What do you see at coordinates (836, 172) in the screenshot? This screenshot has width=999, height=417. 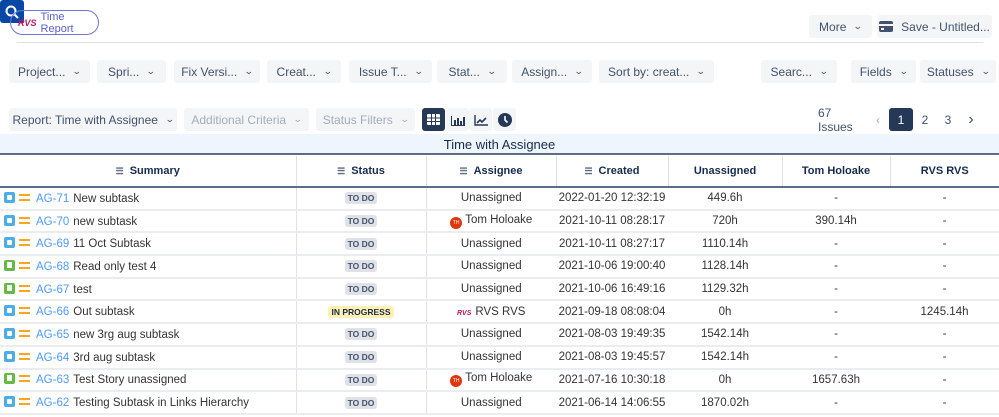 I see `column-header: Tom Holoake` at bounding box center [836, 172].